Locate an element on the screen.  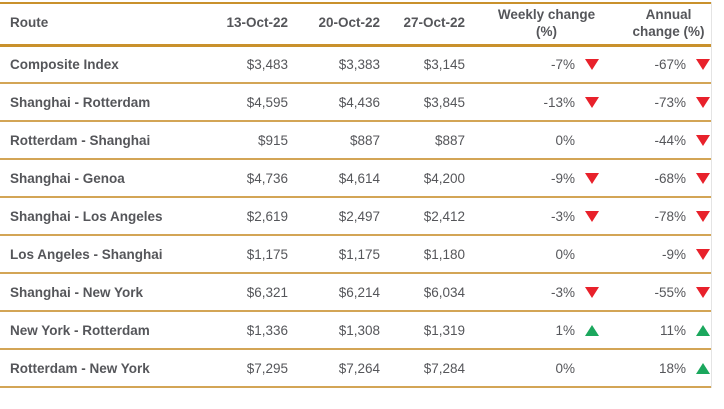
route-name-cell: Shanghai - Rotterdam is located at coordinates (108, 102).